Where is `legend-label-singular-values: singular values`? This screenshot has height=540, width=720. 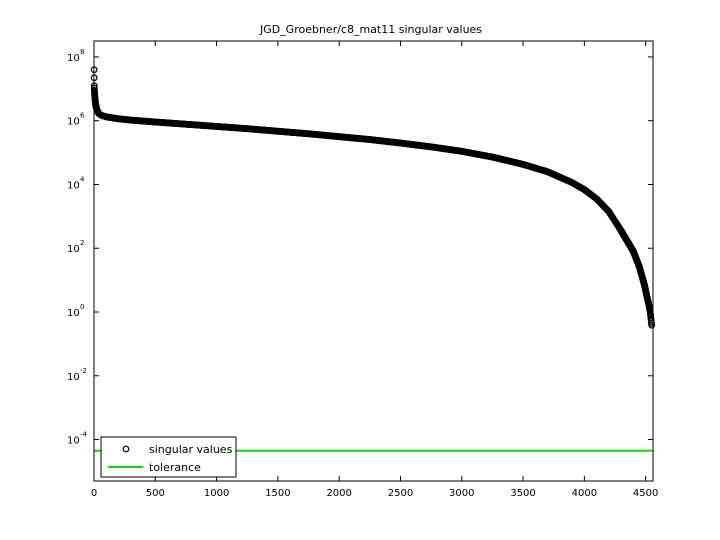
legend-label-singular-values: singular values is located at coordinates (191, 449).